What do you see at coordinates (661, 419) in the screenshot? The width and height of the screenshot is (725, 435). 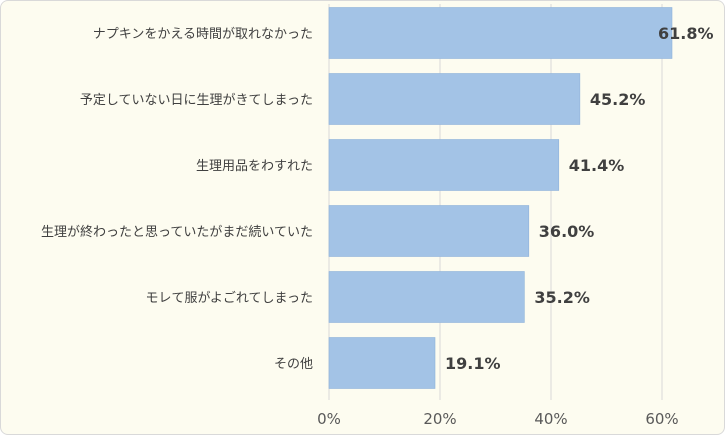 I see `x-tick-label: 60%` at bounding box center [661, 419].